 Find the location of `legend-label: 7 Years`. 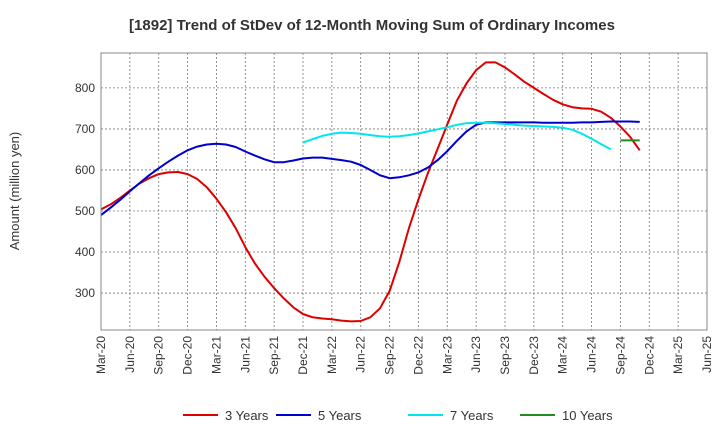

legend-label: 7 Years is located at coordinates (472, 415).